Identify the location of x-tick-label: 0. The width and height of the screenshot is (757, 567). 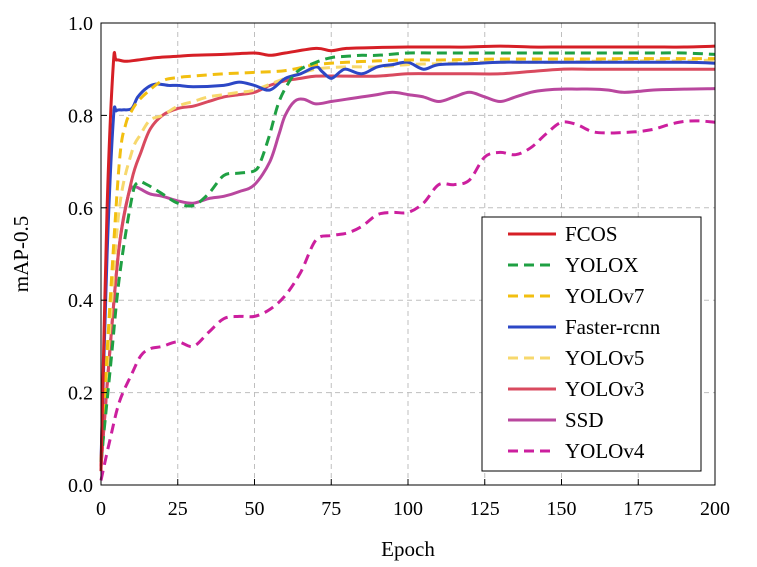
(101, 509).